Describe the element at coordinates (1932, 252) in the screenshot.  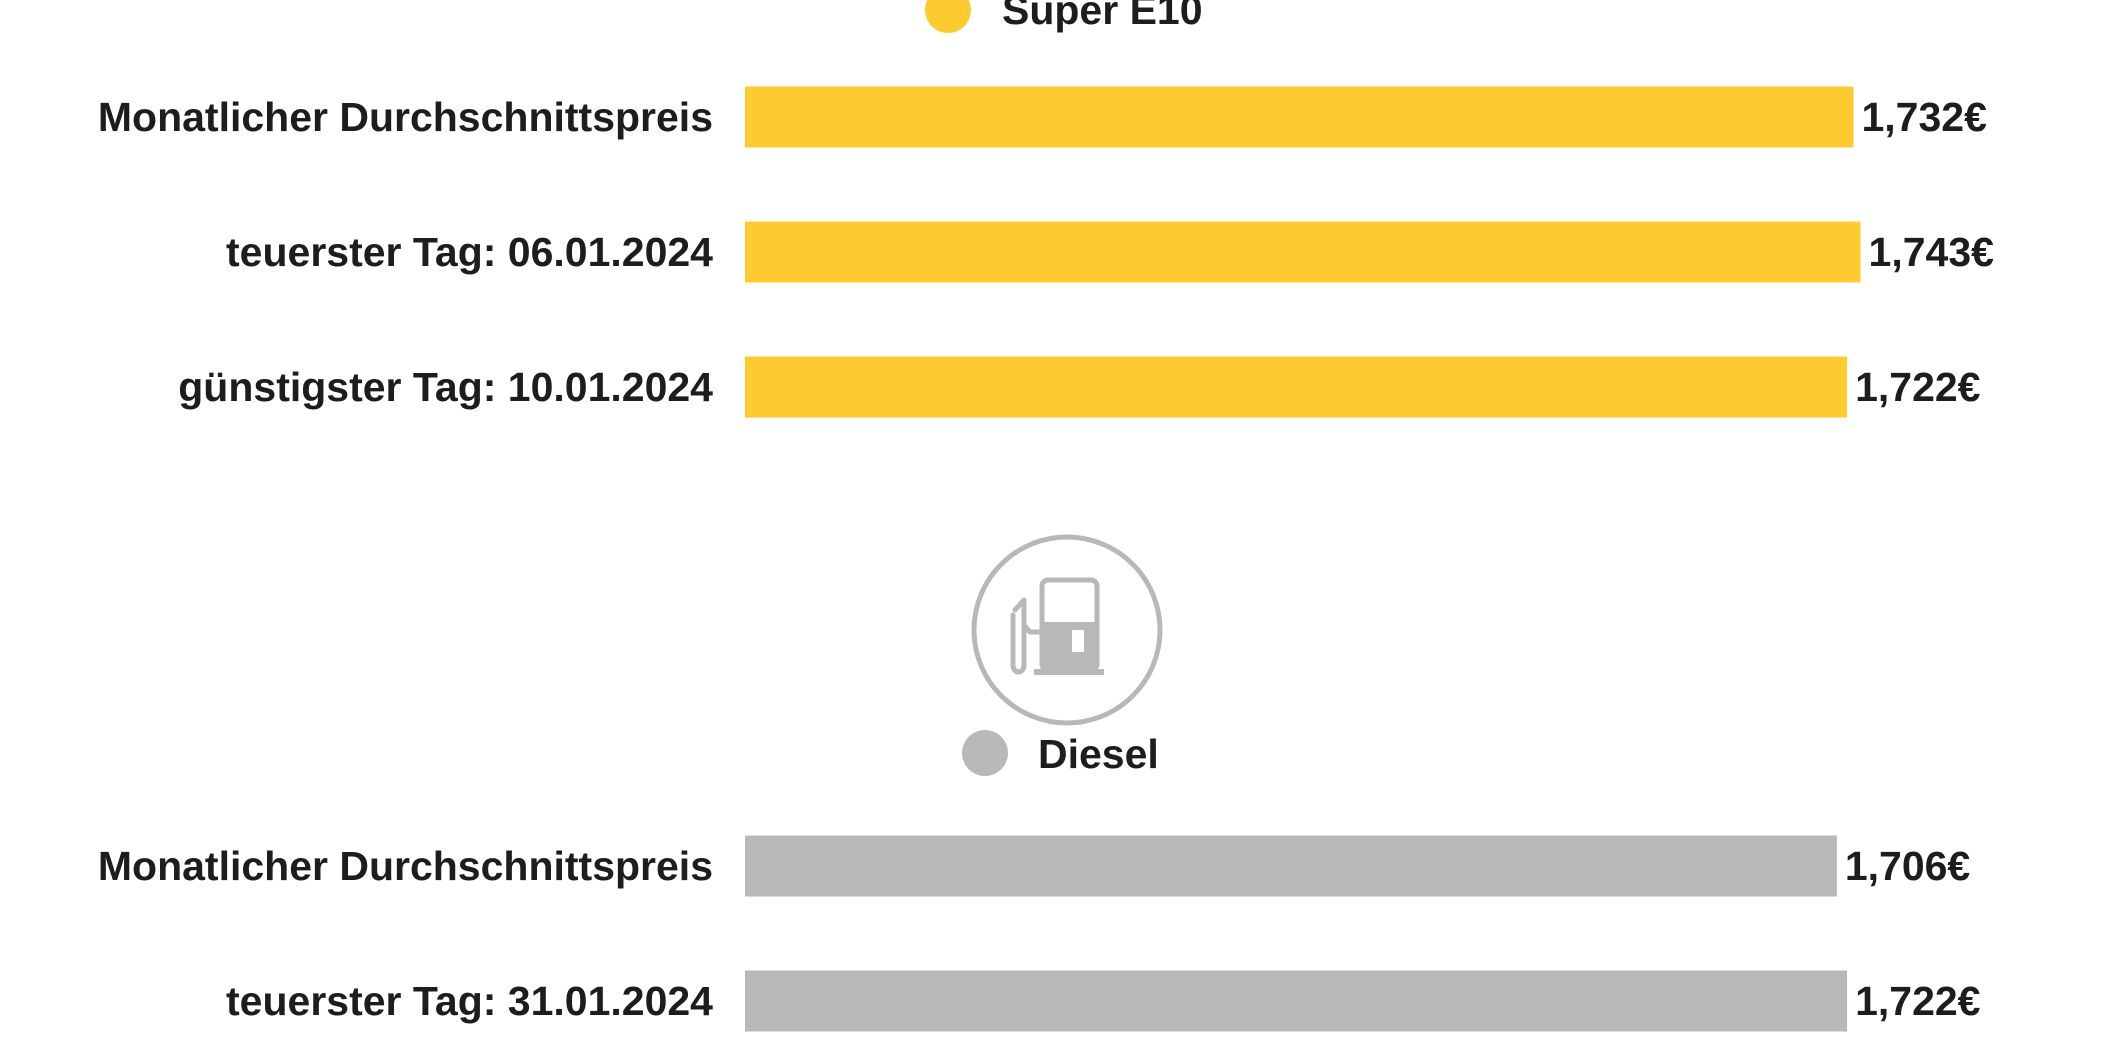
I see `value-label: 1,743€` at that location.